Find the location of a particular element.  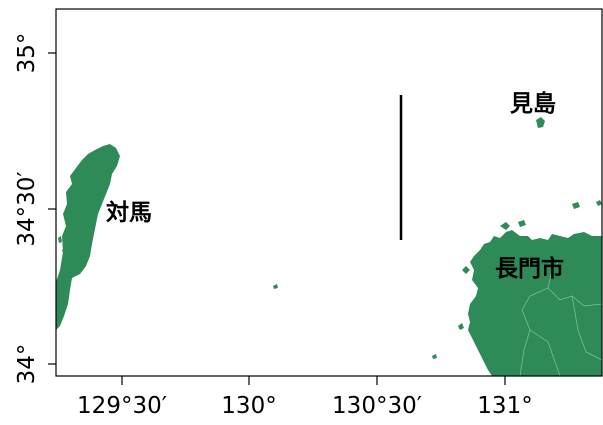

tsushima-island is located at coordinates (88, 237).